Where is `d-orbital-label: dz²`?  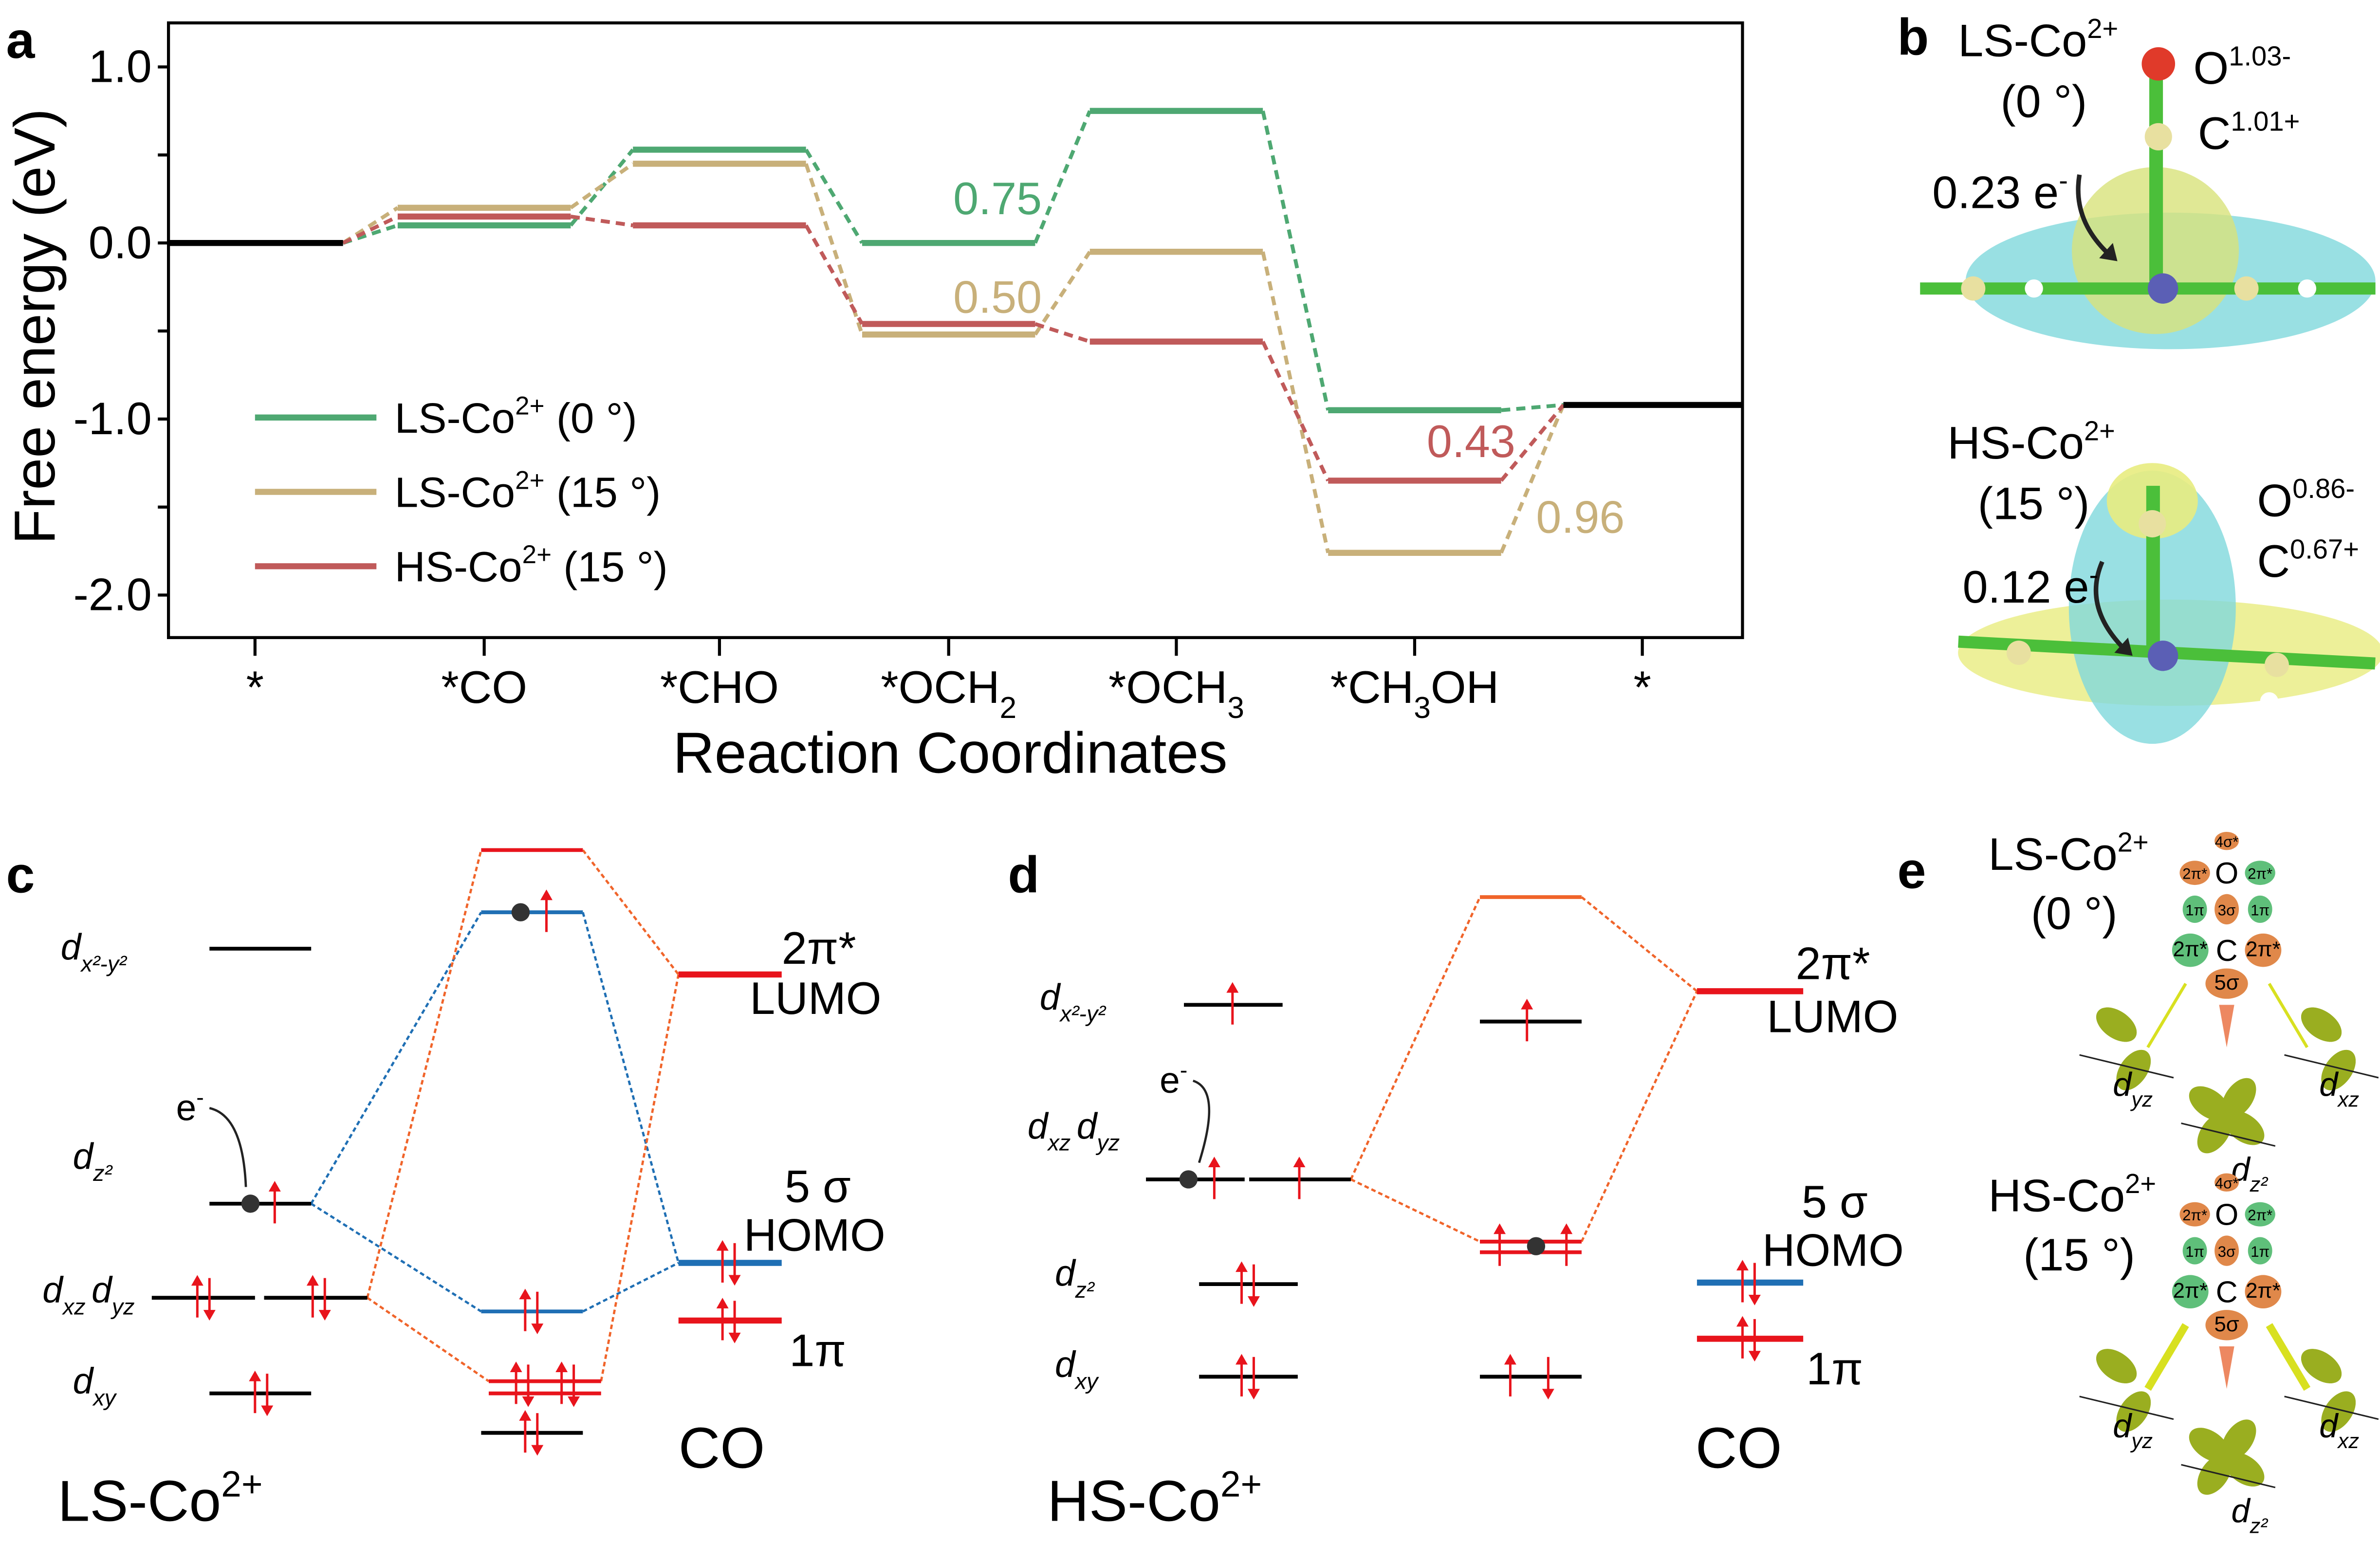 d-orbital-label: dz² is located at coordinates (2249, 1515).